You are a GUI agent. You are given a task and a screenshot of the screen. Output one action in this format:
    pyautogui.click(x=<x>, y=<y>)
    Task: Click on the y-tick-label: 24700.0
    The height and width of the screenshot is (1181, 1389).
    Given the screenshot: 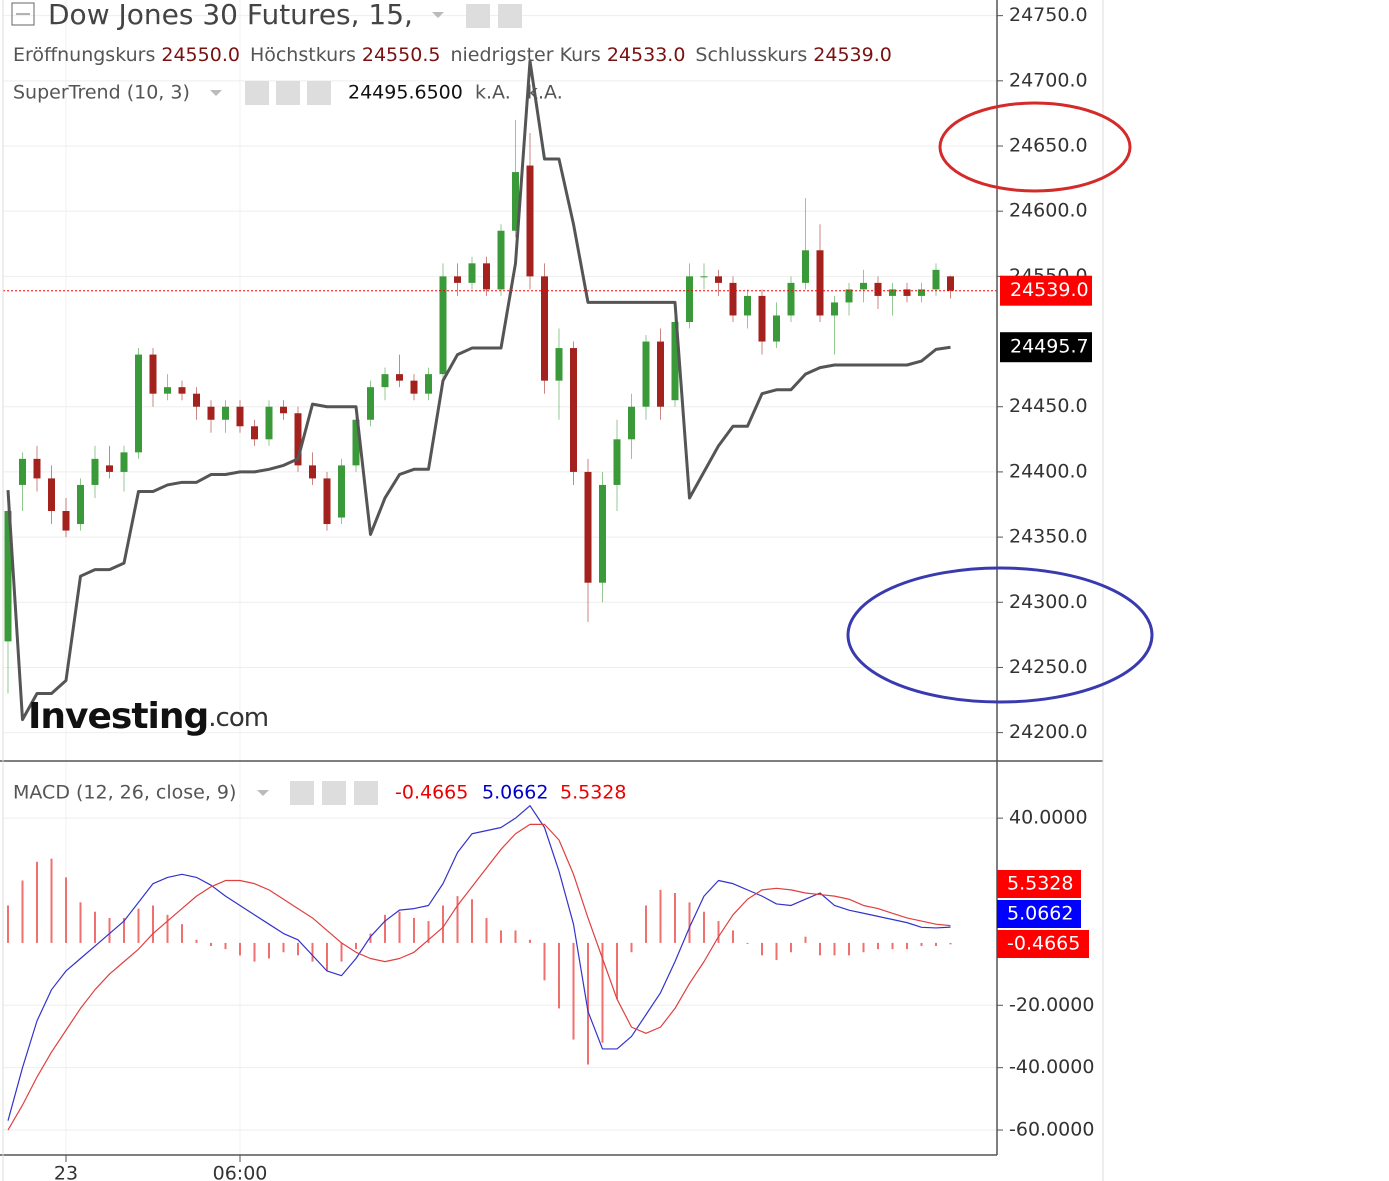 What is the action you would take?
    pyautogui.click(x=1048, y=80)
    